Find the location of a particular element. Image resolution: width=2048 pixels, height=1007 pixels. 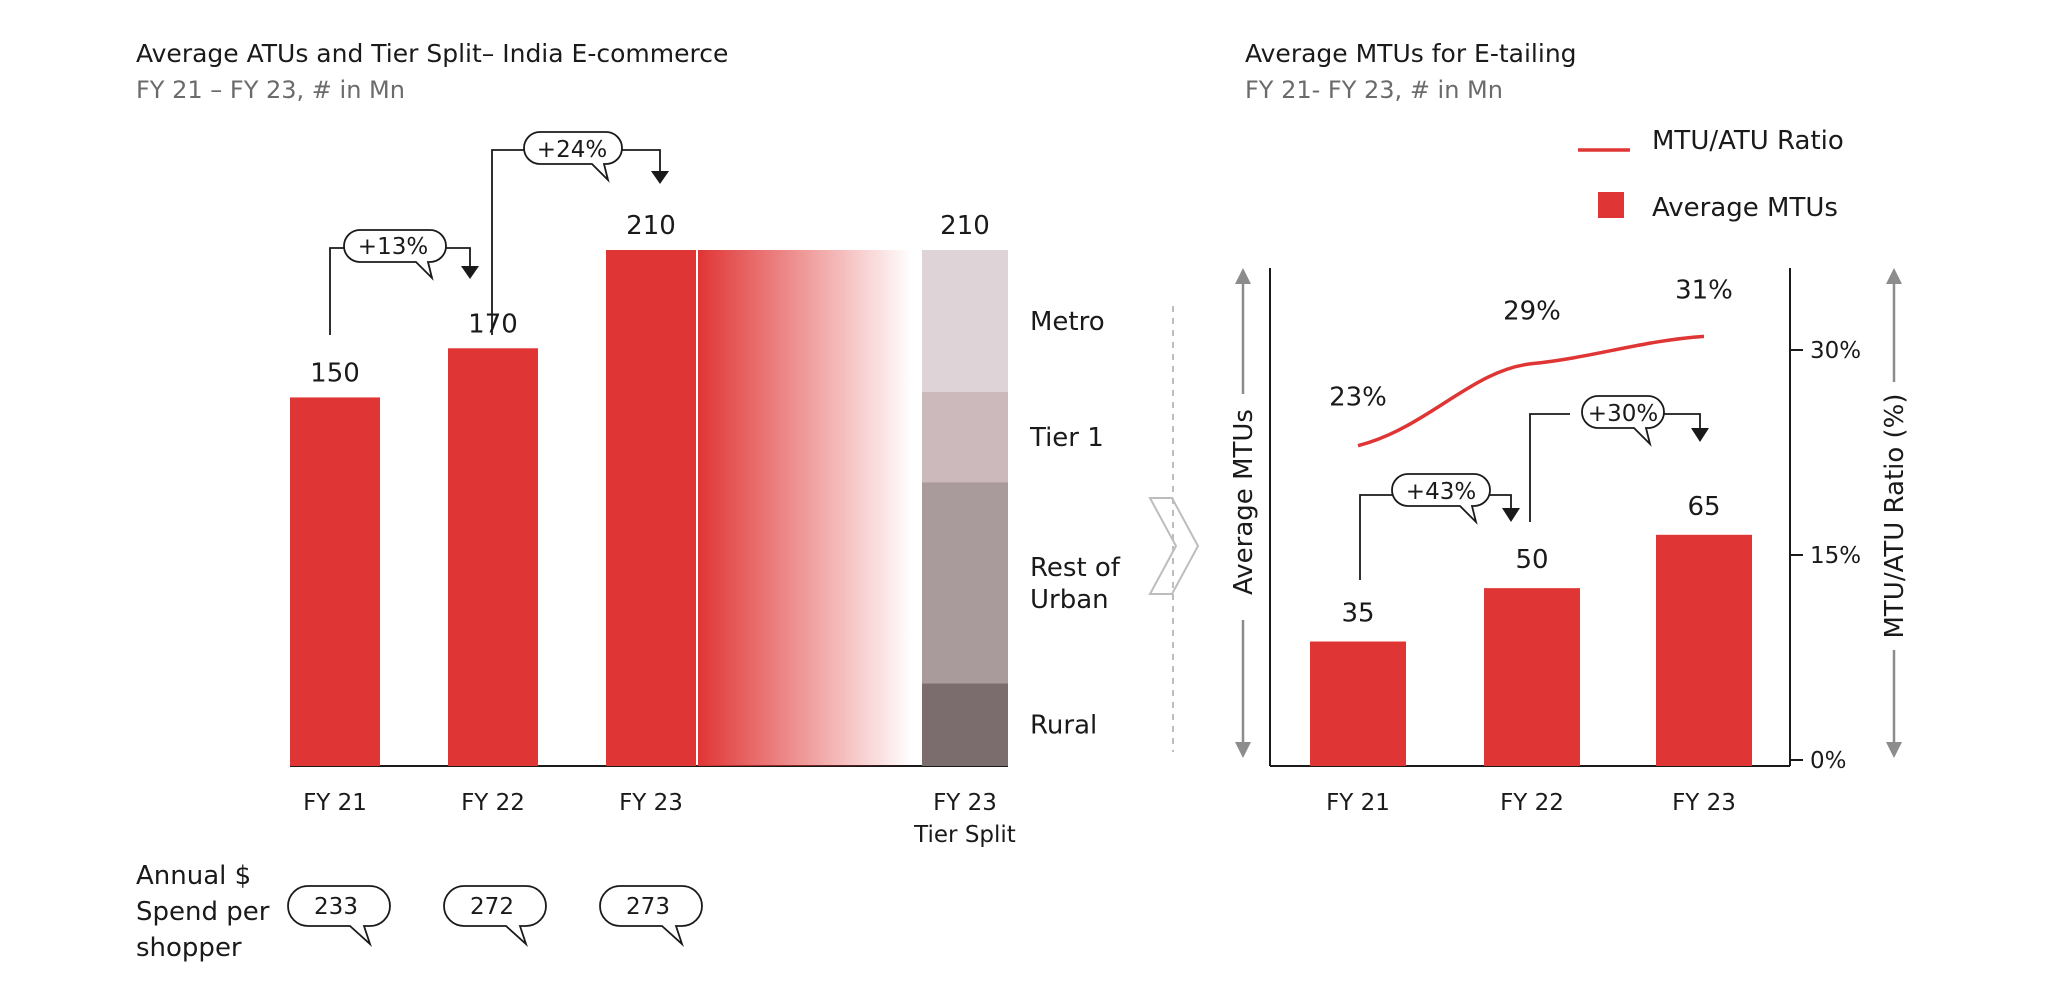

y2-tick-label: 15% is located at coordinates (1835, 556).